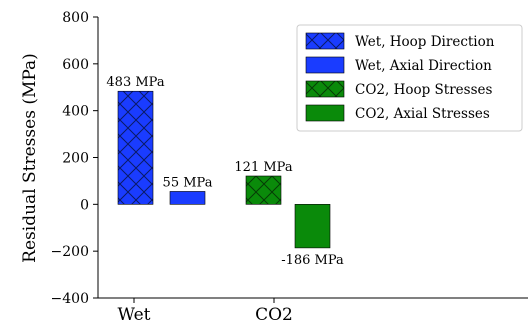  I want to click on y-tick-label: −400, so click(70, 299).